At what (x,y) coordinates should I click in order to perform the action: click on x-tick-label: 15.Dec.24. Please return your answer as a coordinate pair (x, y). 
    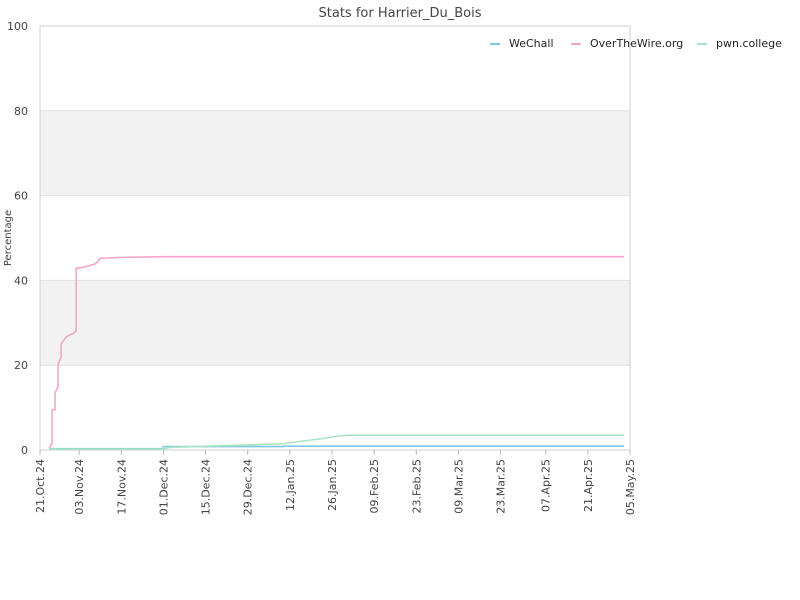
    Looking at the image, I should click on (206, 487).